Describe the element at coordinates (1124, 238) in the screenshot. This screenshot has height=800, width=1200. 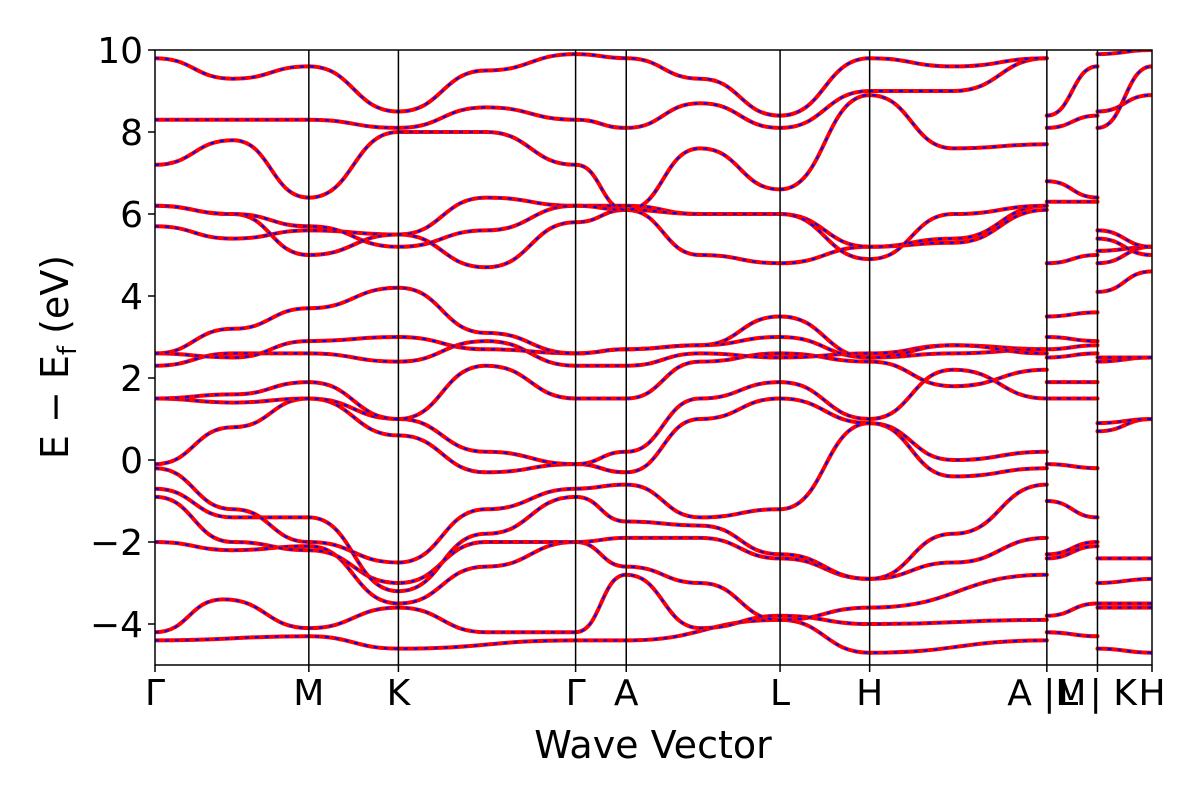
I see `band-12-seg-2-blue` at that location.